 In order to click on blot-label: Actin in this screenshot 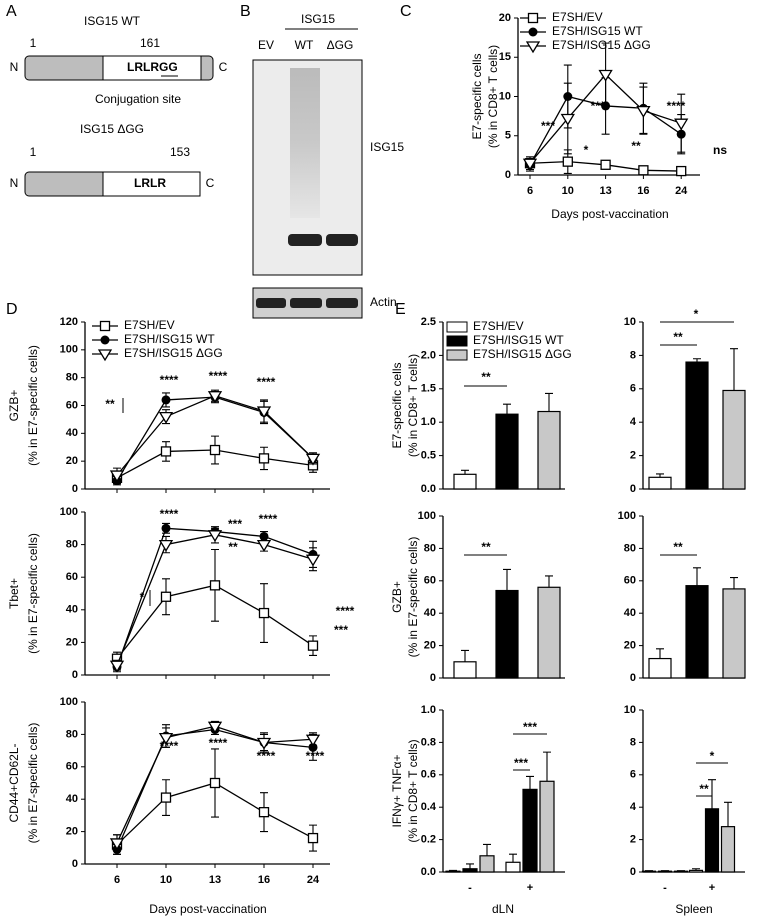, I will do `click(383, 302)`.